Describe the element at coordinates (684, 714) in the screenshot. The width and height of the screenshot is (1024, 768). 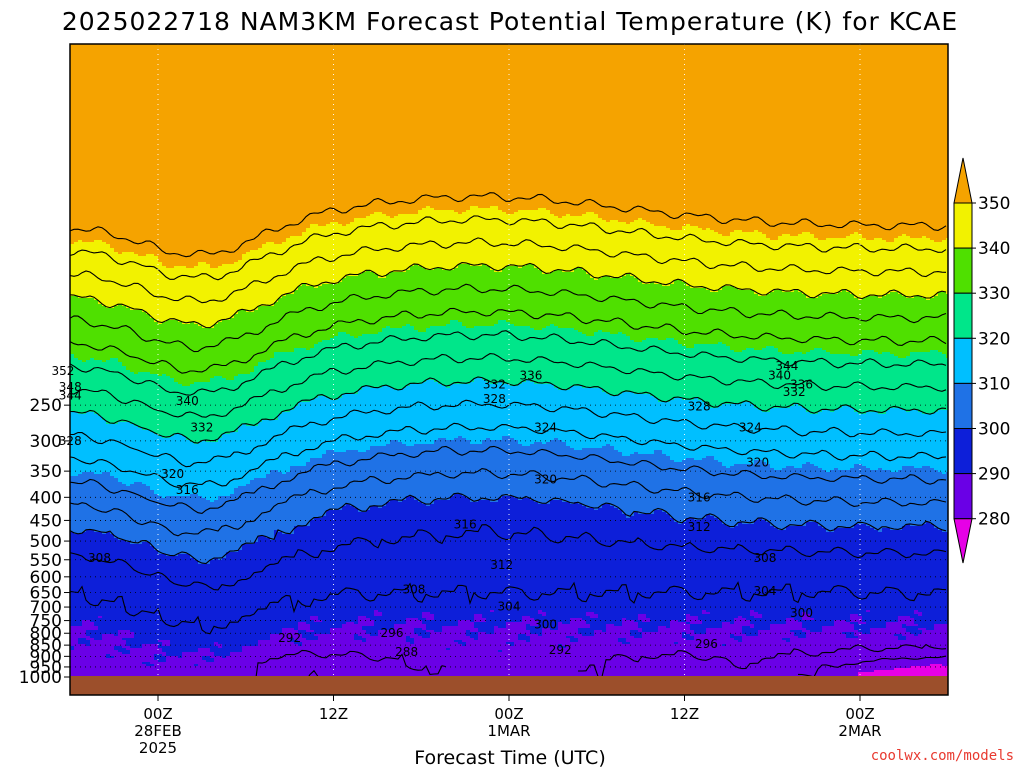
I see `x-tick-label: 12Z` at that location.